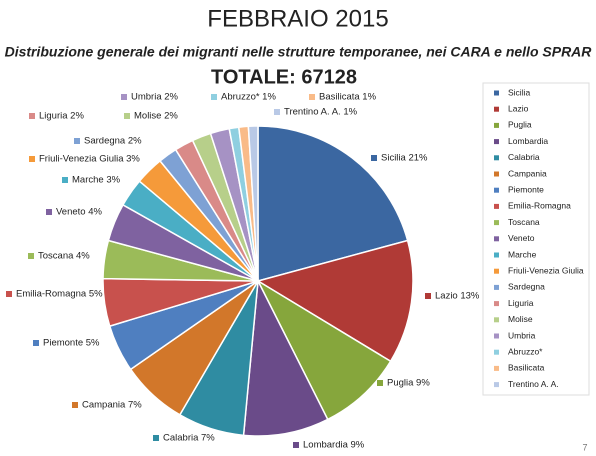 This screenshot has height=456, width=596. What do you see at coordinates (408, 383) in the screenshot?
I see `data-label: Puglia 9%` at bounding box center [408, 383].